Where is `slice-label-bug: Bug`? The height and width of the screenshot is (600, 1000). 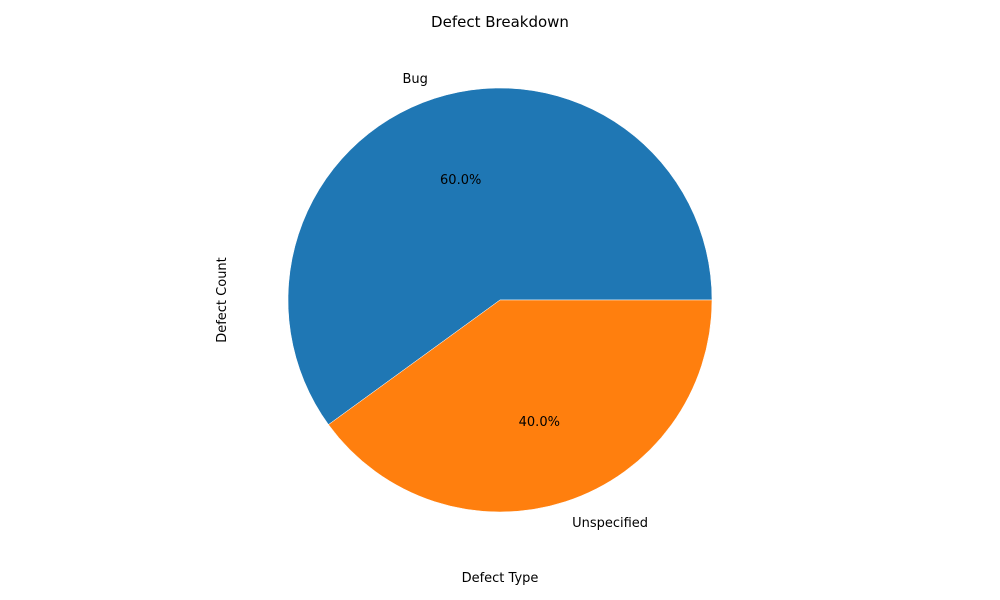 slice-label-bug: Bug is located at coordinates (415, 79).